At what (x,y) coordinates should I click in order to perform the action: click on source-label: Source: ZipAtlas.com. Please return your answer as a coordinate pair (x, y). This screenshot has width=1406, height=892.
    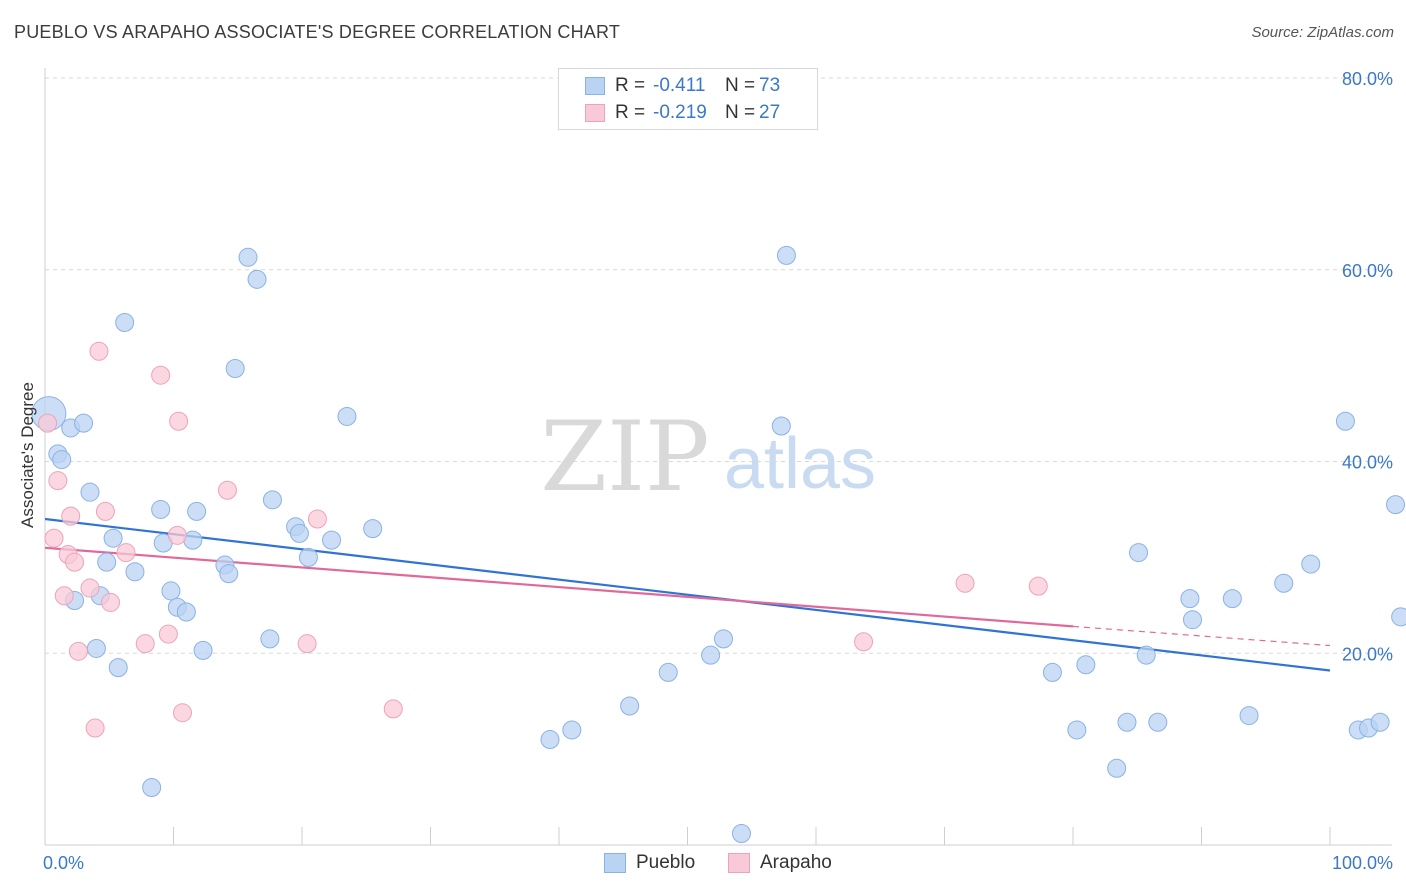
    Looking at the image, I should click on (1322, 32).